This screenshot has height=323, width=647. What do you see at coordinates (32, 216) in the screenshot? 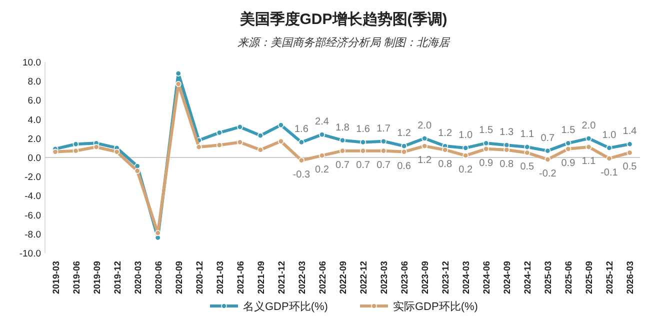
I see `y-tick-label: -6.0` at bounding box center [32, 216].